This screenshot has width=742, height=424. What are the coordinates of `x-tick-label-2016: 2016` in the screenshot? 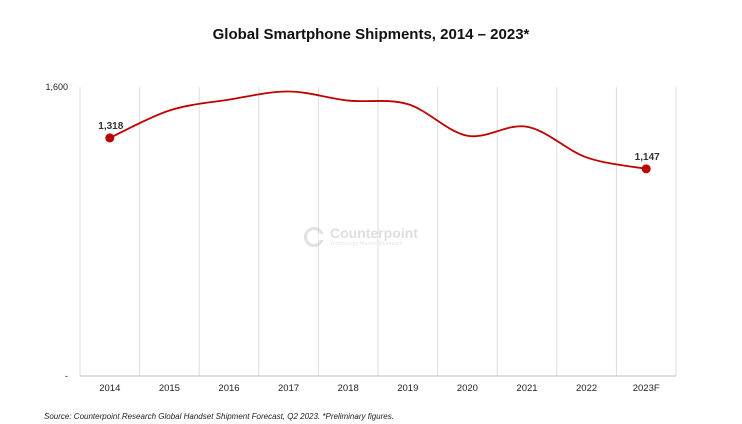 It's located at (228, 388).